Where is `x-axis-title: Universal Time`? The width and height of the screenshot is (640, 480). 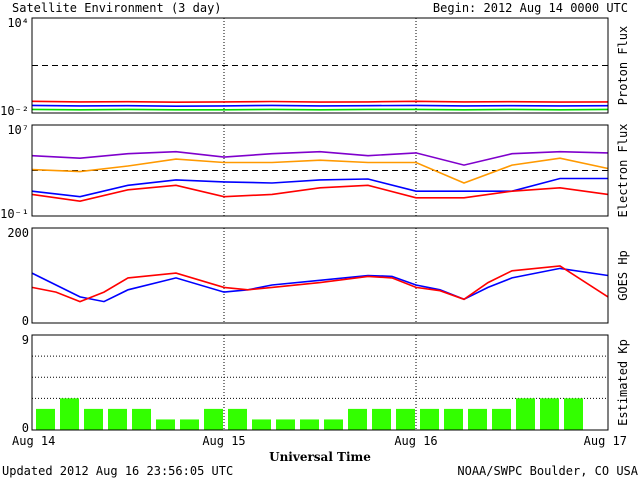 x-axis-title: Universal Time is located at coordinates (320, 457).